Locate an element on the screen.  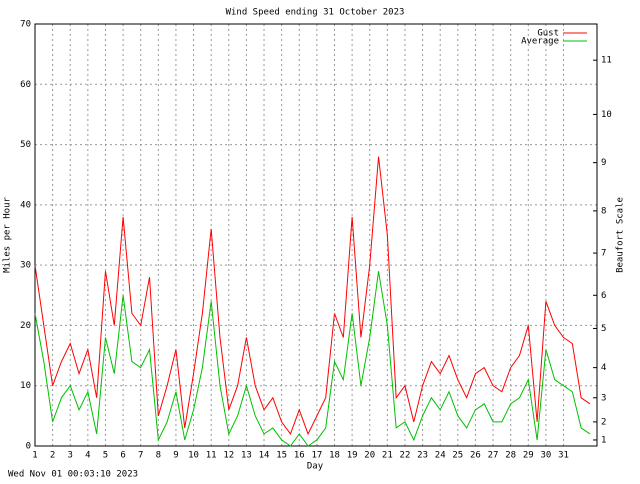
y2-tick-label: 4 is located at coordinates (603, 368).